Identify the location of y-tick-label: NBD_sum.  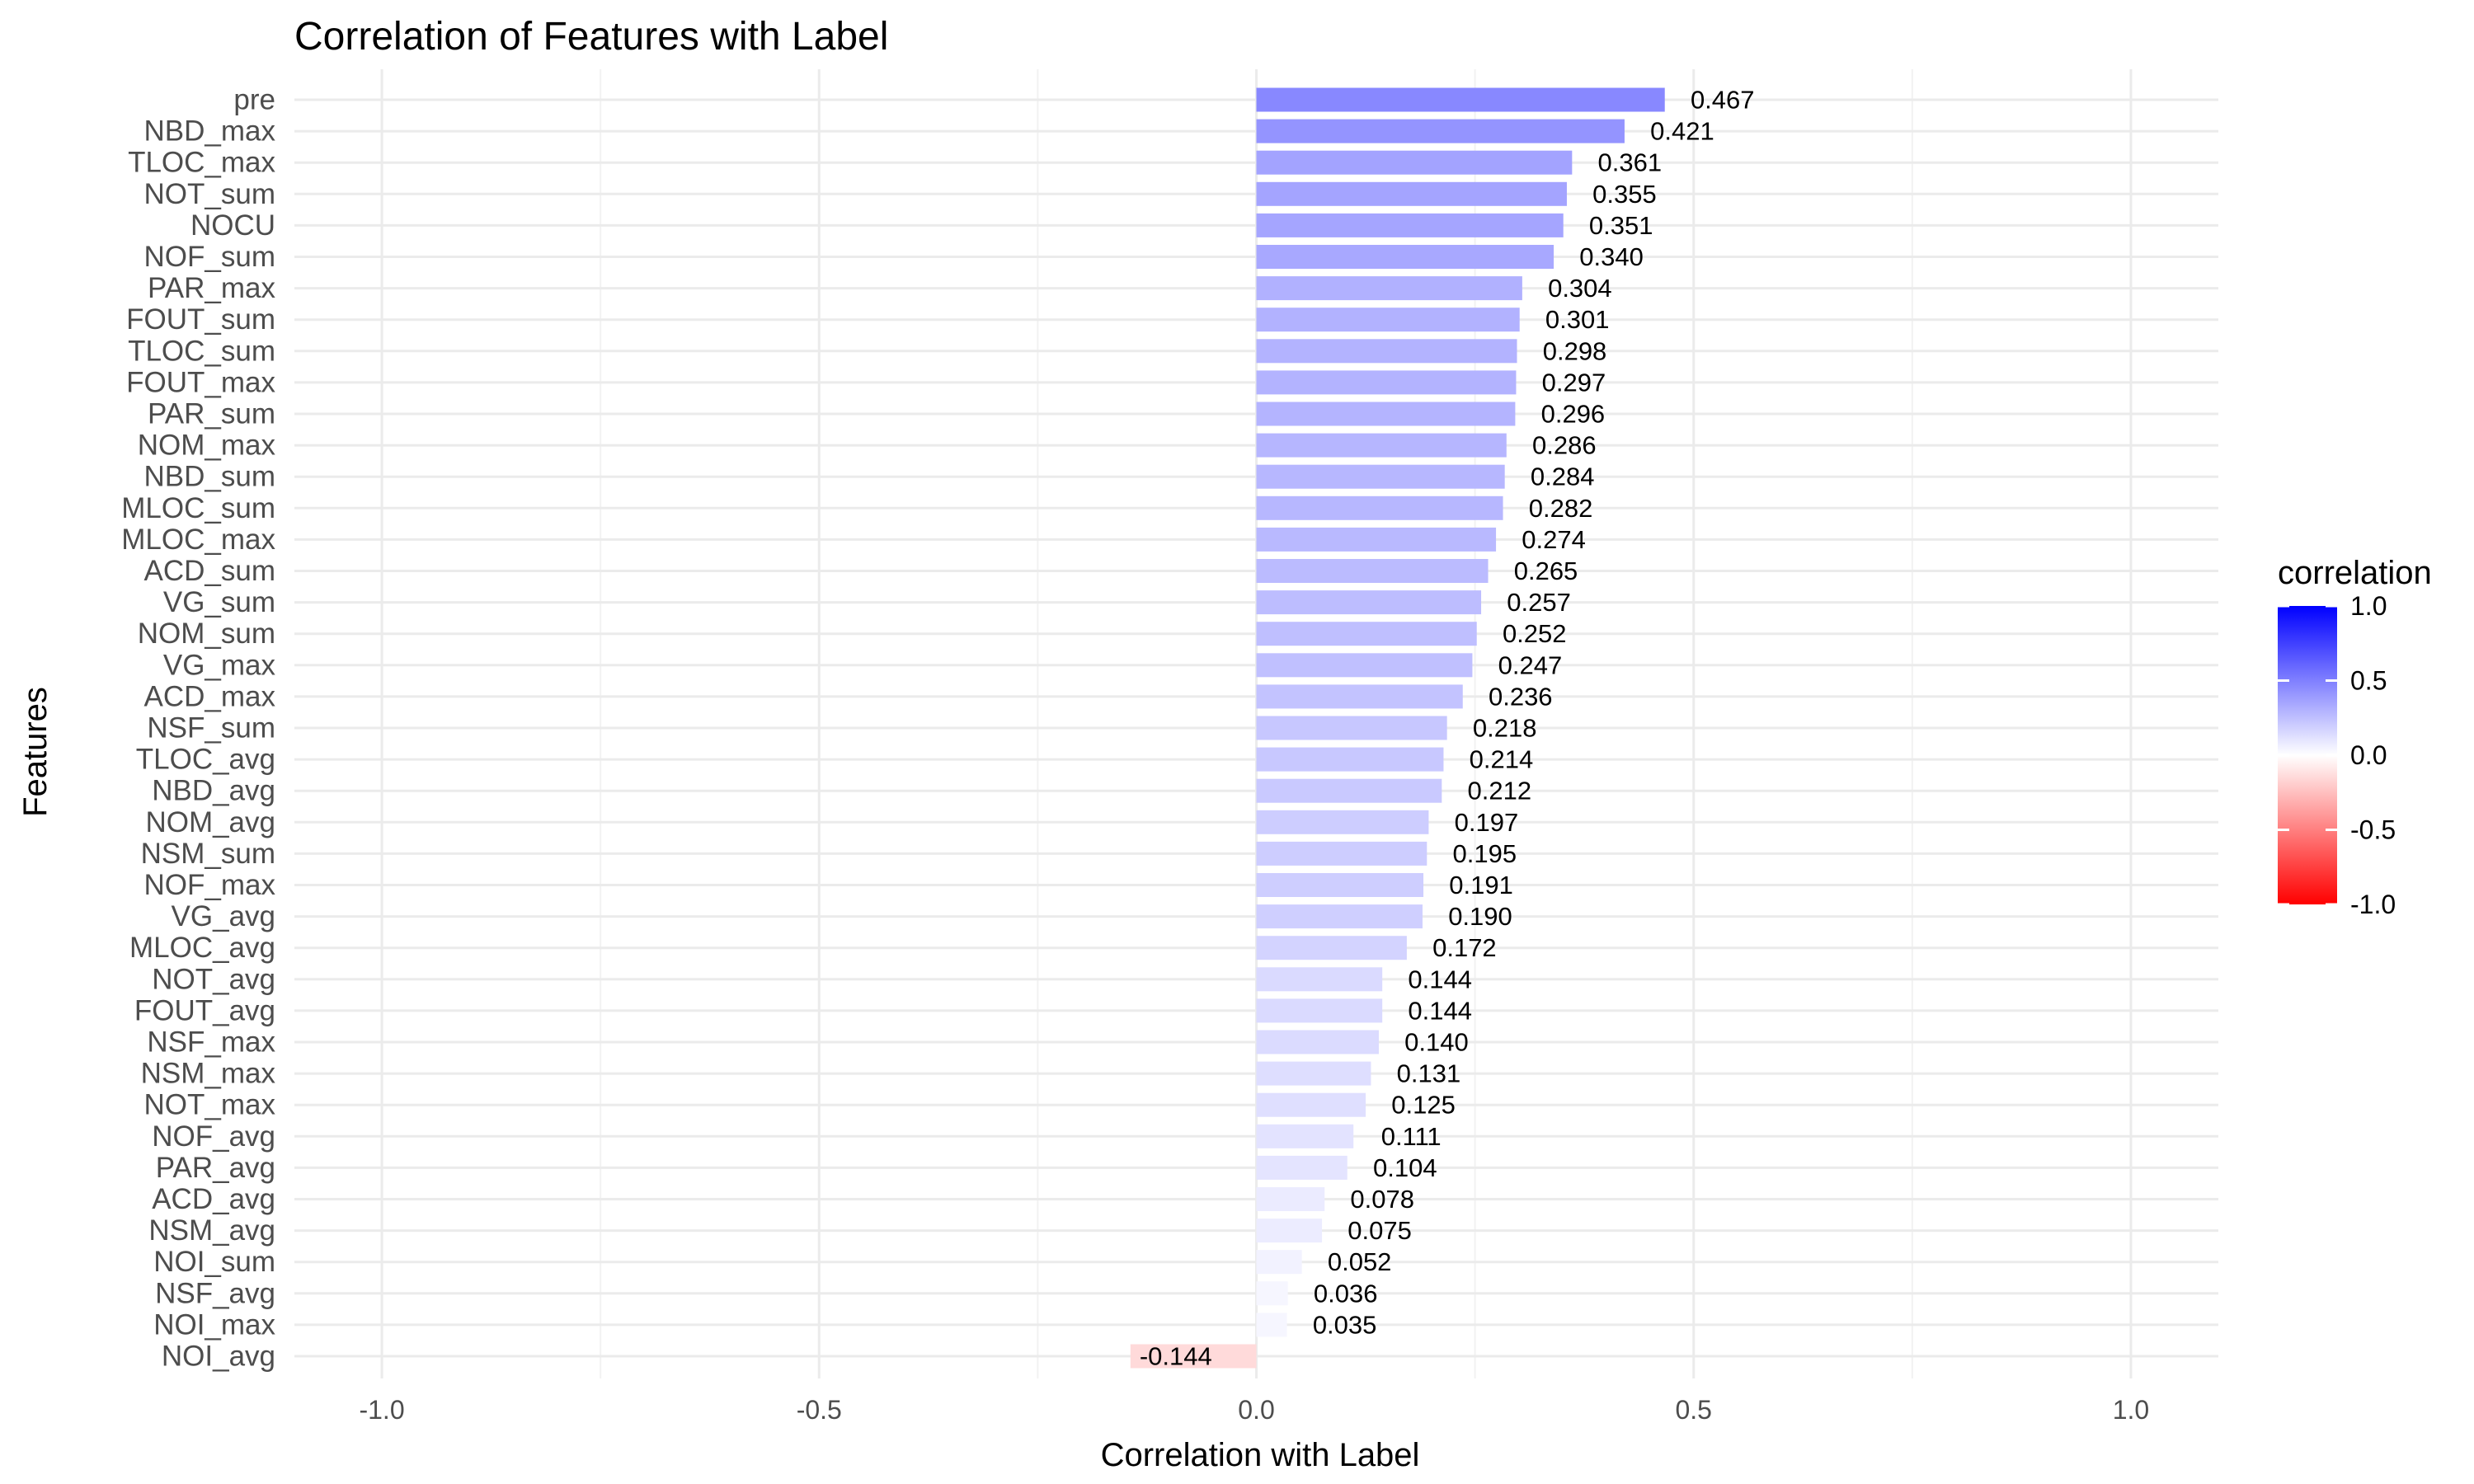
(209, 477).